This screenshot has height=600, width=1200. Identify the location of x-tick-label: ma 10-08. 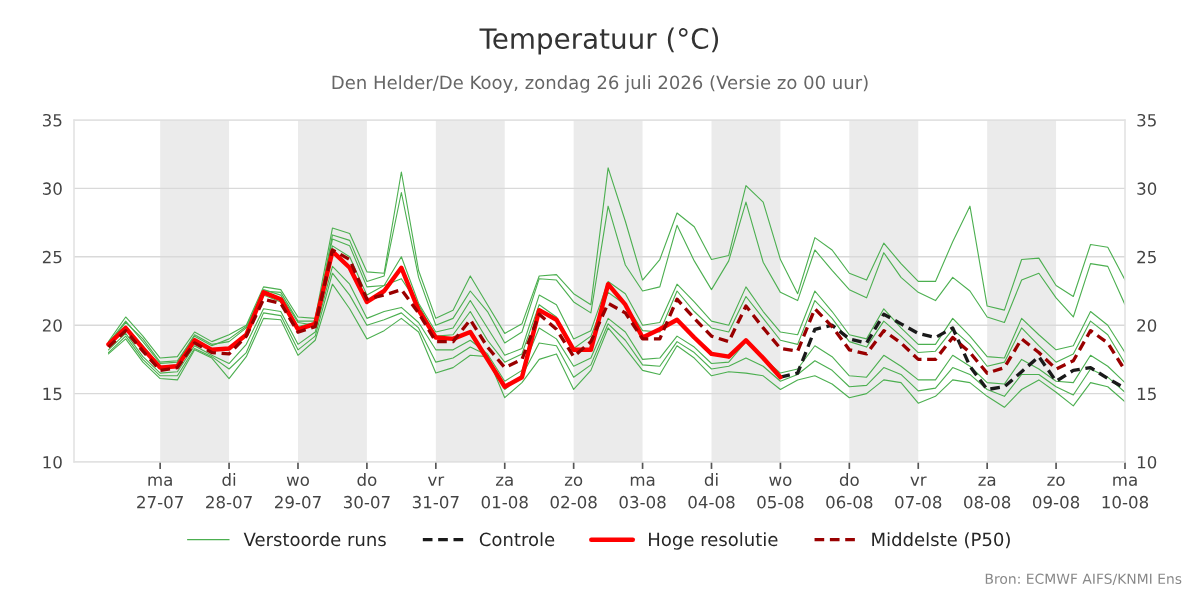
(1125, 492).